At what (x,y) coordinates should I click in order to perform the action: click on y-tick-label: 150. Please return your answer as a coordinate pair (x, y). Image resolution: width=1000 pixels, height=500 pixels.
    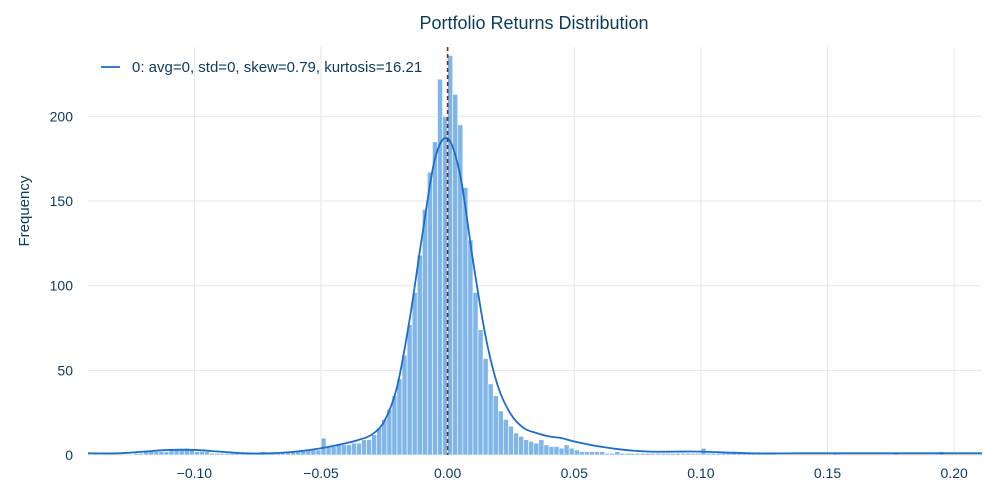
    Looking at the image, I should click on (62, 201).